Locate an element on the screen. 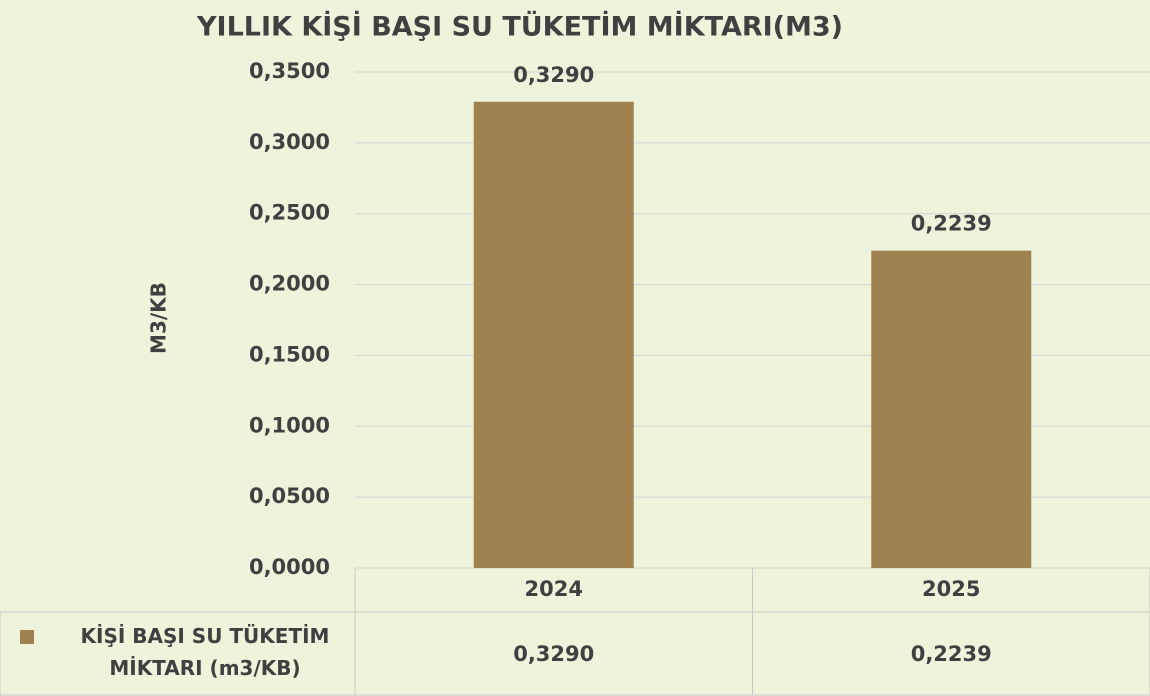  y-tick-label: 0,1000 is located at coordinates (289, 425).